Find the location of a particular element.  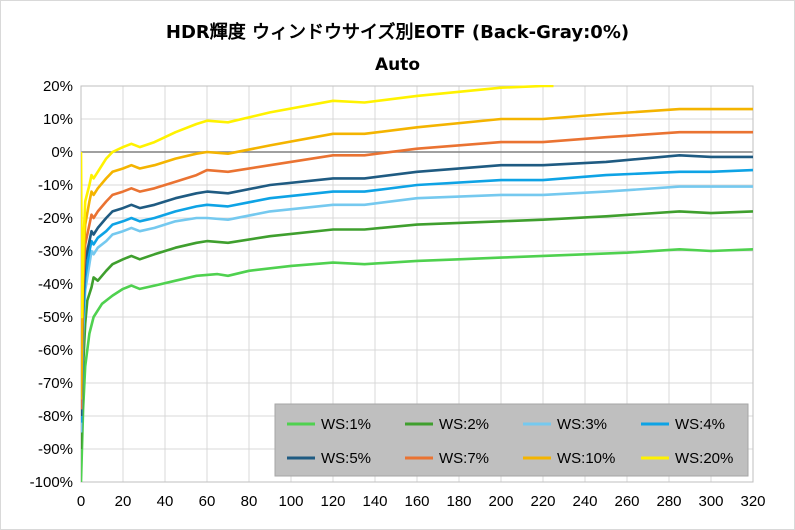

y-tick-label: -30% is located at coordinates (55, 251).